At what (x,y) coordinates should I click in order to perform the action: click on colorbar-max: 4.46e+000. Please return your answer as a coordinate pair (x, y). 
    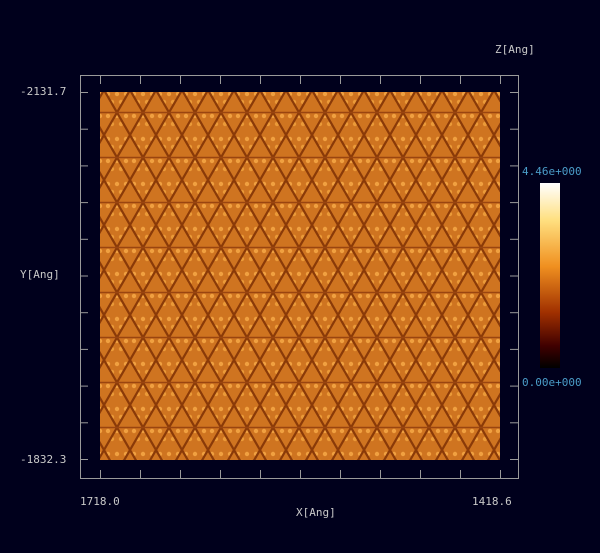
    Looking at the image, I should click on (552, 171).